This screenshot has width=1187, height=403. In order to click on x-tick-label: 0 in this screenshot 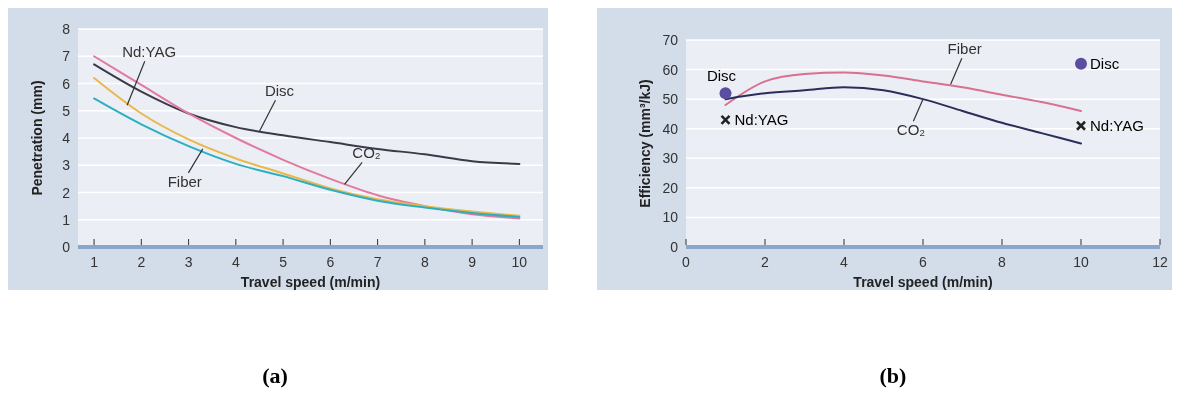, I will do `click(686, 262)`.